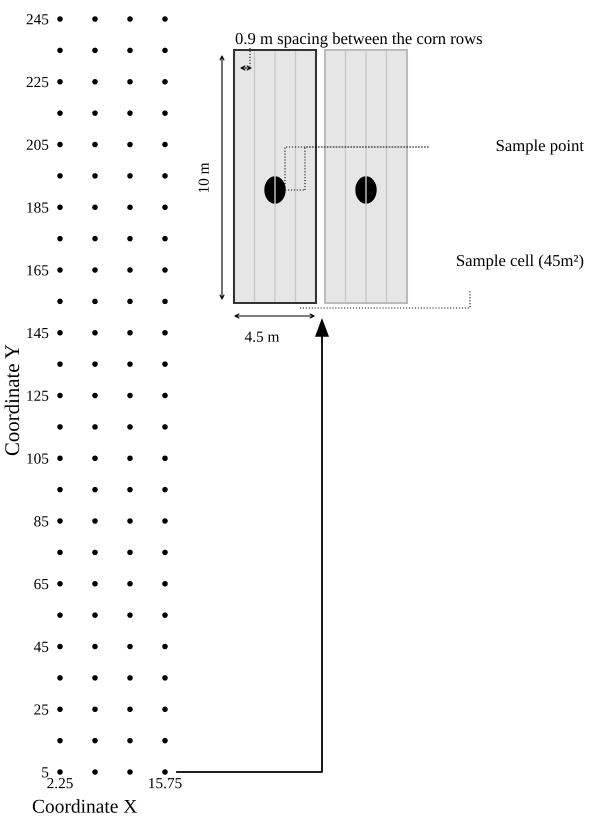  What do you see at coordinates (41, 521) in the screenshot?
I see `y-tick-label: 85` at bounding box center [41, 521].